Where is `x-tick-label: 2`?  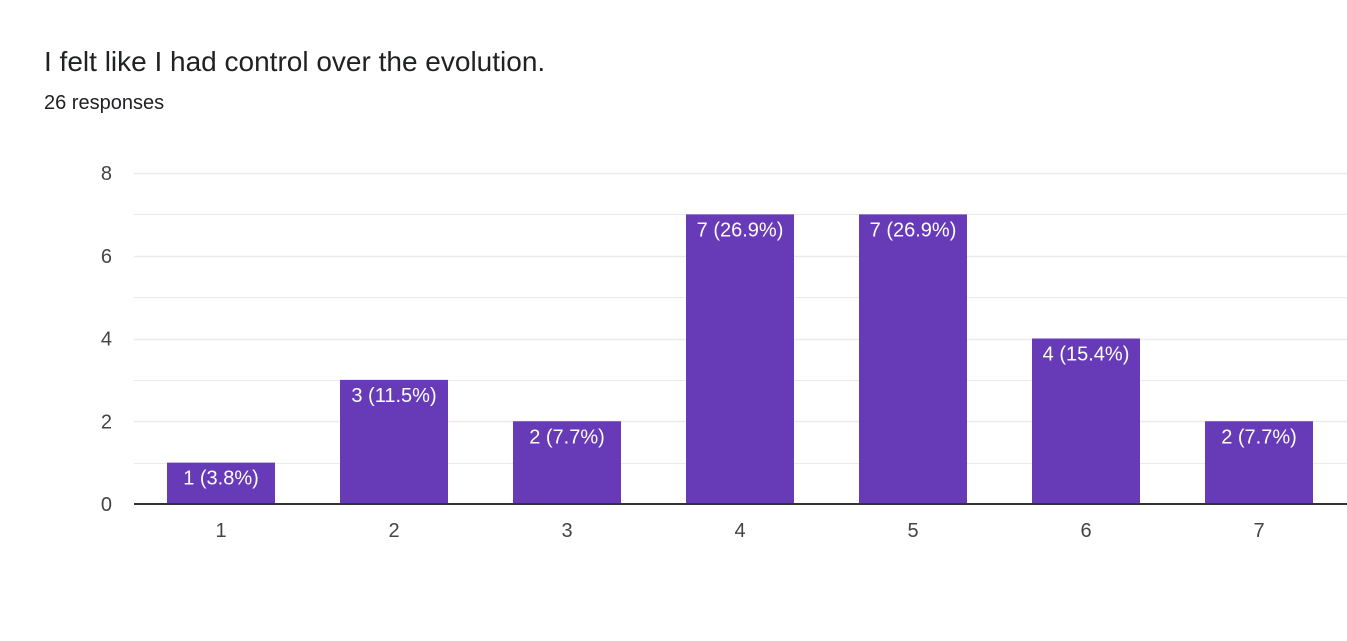 x-tick-label: 2 is located at coordinates (393, 531).